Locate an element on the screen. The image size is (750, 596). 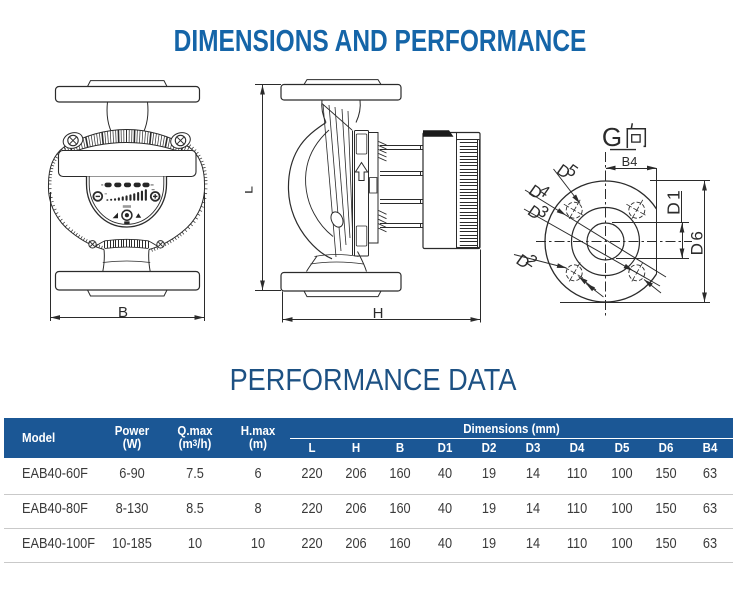
svg-text: D5 is located at coordinates (567, 172).